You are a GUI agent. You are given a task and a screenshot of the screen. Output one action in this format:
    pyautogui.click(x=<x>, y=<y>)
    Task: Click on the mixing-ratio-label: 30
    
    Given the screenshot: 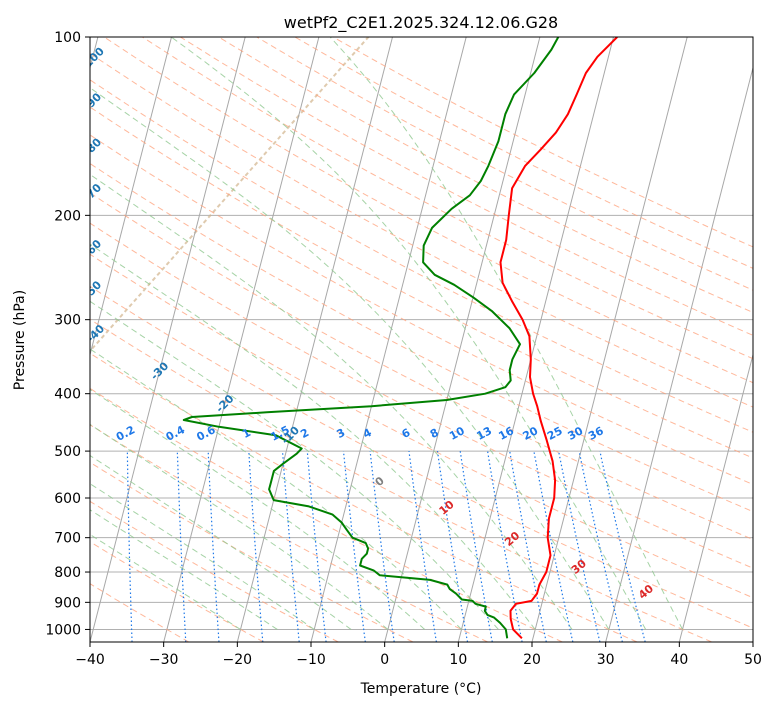 What is the action you would take?
    pyautogui.click(x=576, y=433)
    